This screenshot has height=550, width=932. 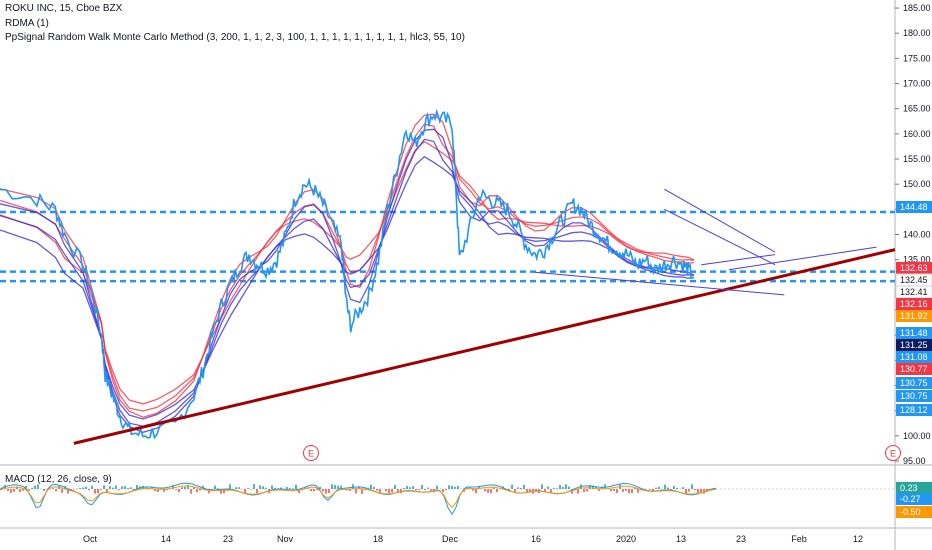 I want to click on price-tag: 144.48, so click(x=914, y=207).